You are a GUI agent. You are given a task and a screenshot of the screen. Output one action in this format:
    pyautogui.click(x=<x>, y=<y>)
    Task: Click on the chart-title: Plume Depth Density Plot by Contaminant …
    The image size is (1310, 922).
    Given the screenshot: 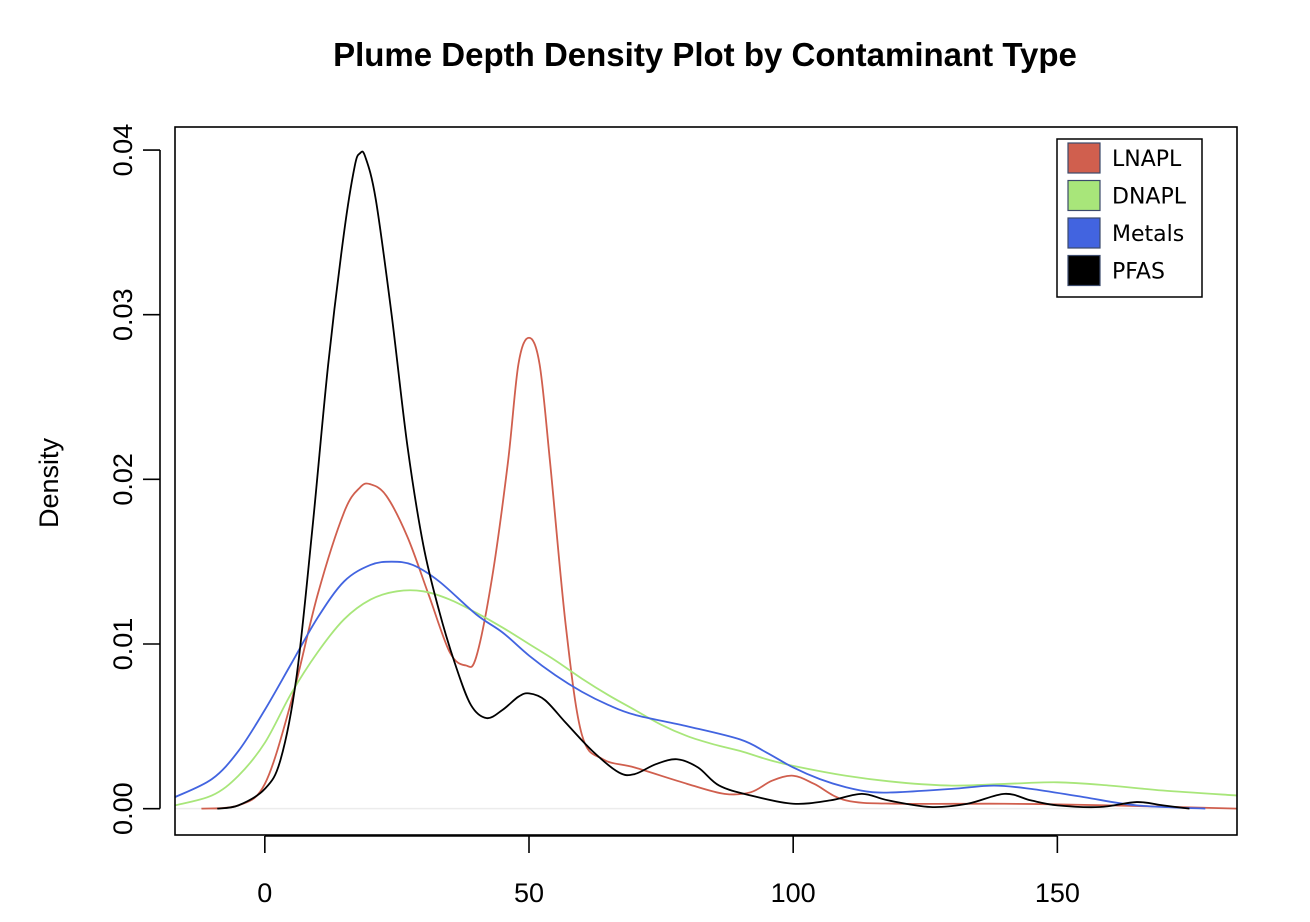 What is the action you would take?
    pyautogui.click(x=705, y=54)
    